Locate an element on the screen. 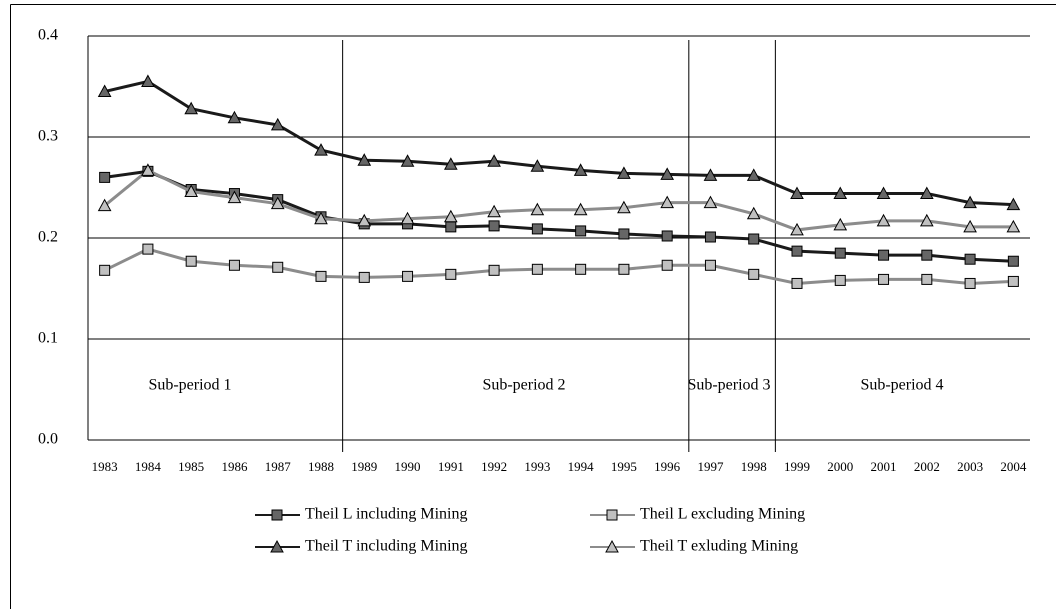 Image resolution: width=1056 pixels, height=609 pixels. y-tick-label: 0.2 is located at coordinates (48, 237).